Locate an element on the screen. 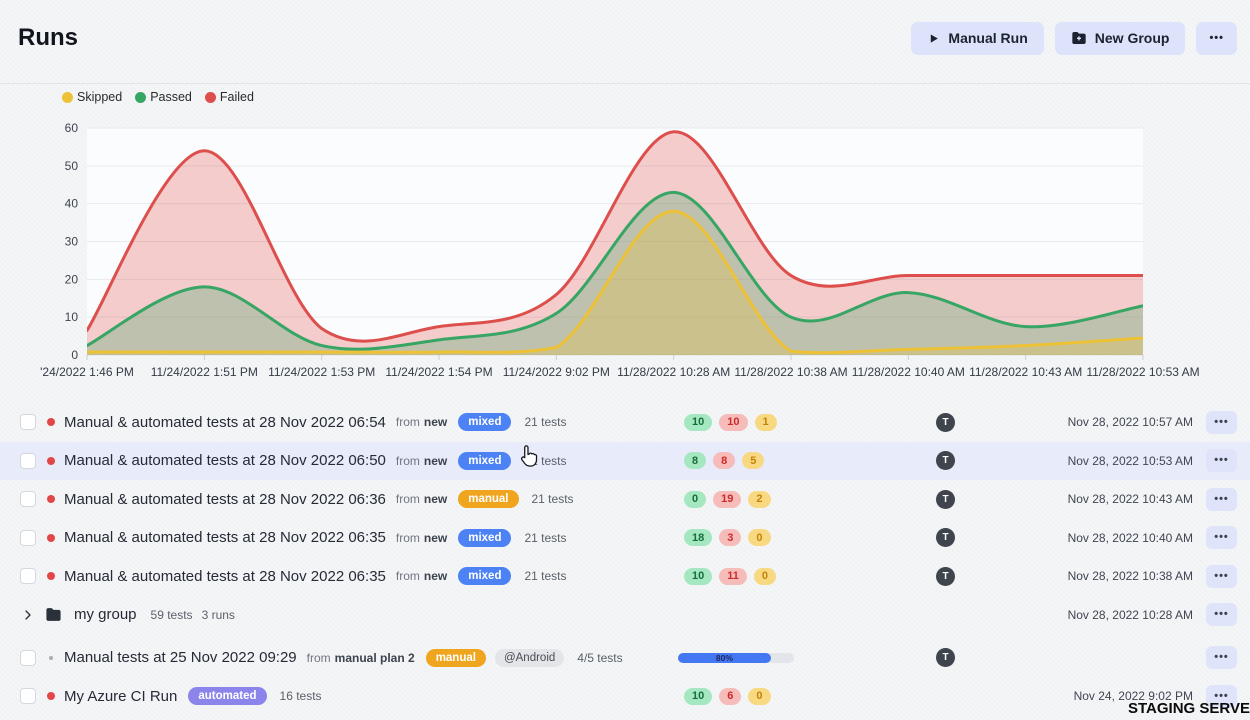 This screenshot has height=720, width=1250. run-tests-count: 4/5 tests is located at coordinates (600, 657).